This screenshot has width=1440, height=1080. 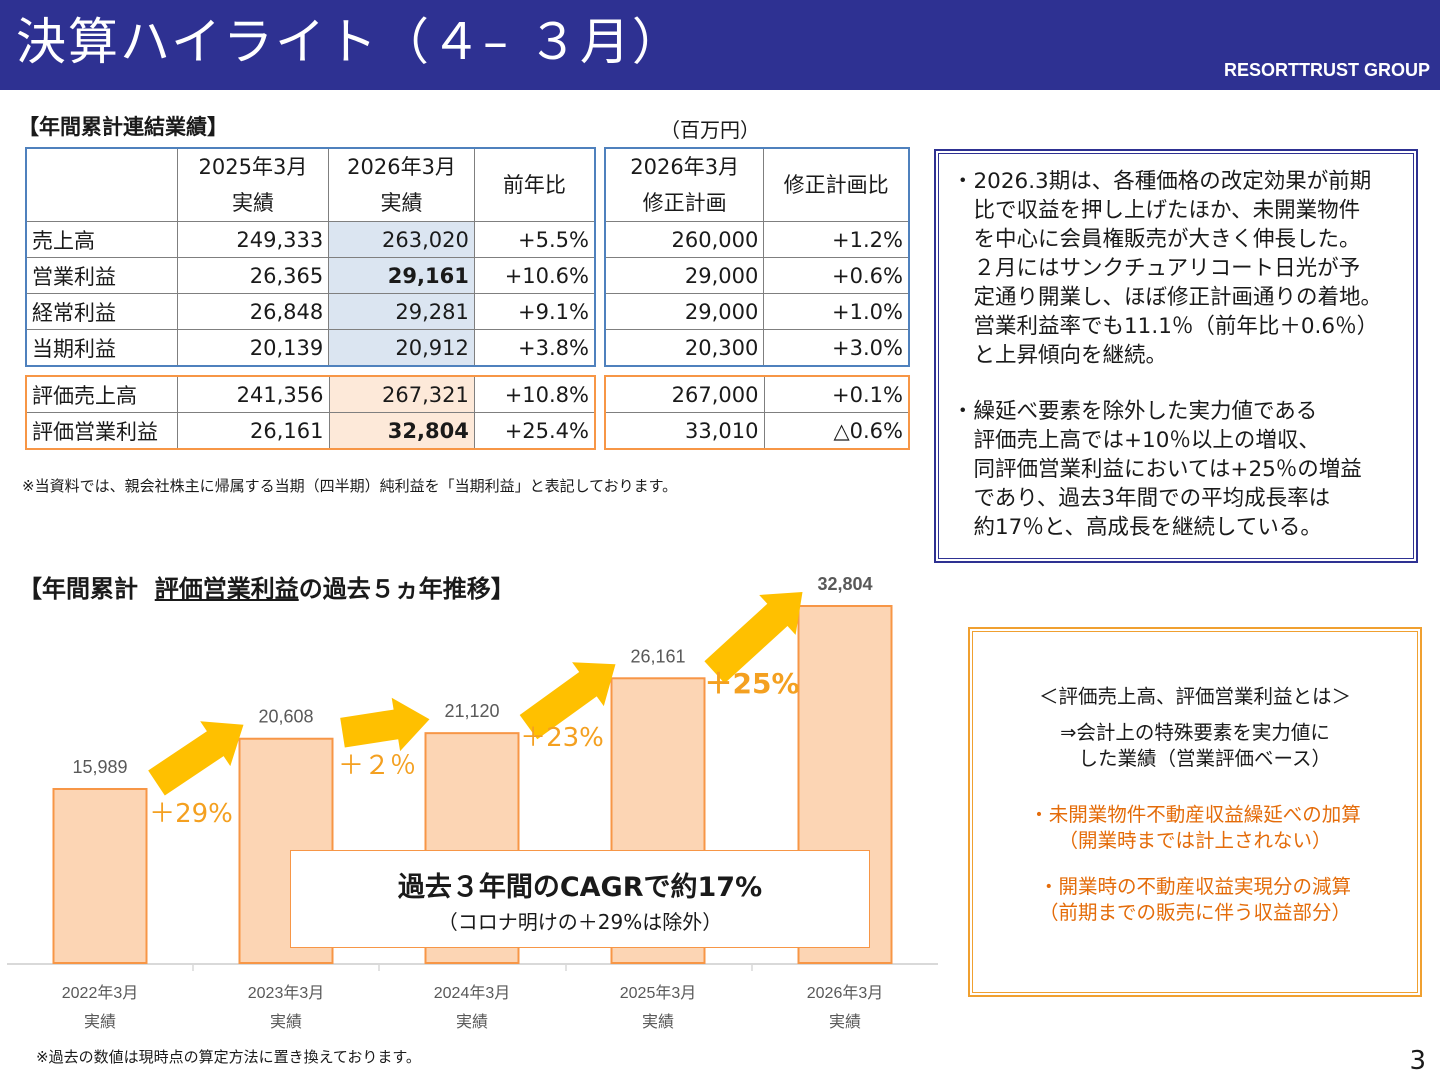 I want to click on vs-plan-value: △0.6%, so click(x=836, y=431).